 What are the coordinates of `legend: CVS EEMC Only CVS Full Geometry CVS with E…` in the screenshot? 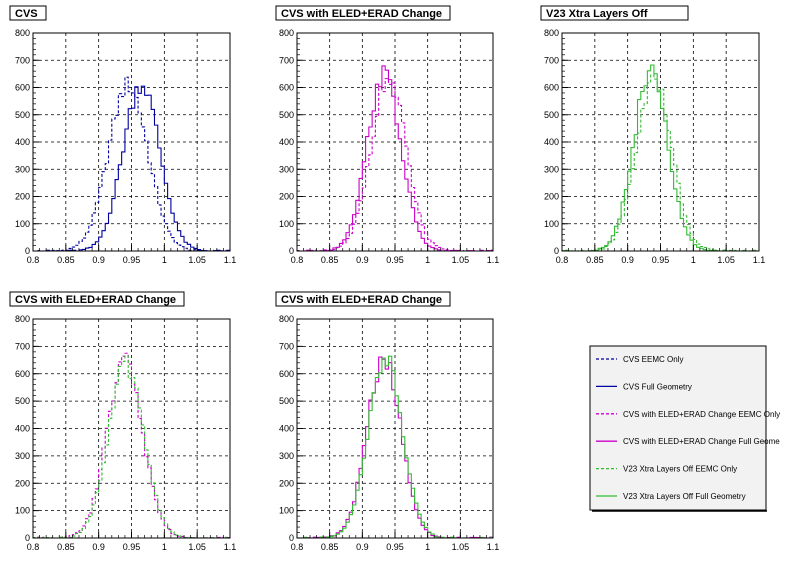 It's located at (684, 428).